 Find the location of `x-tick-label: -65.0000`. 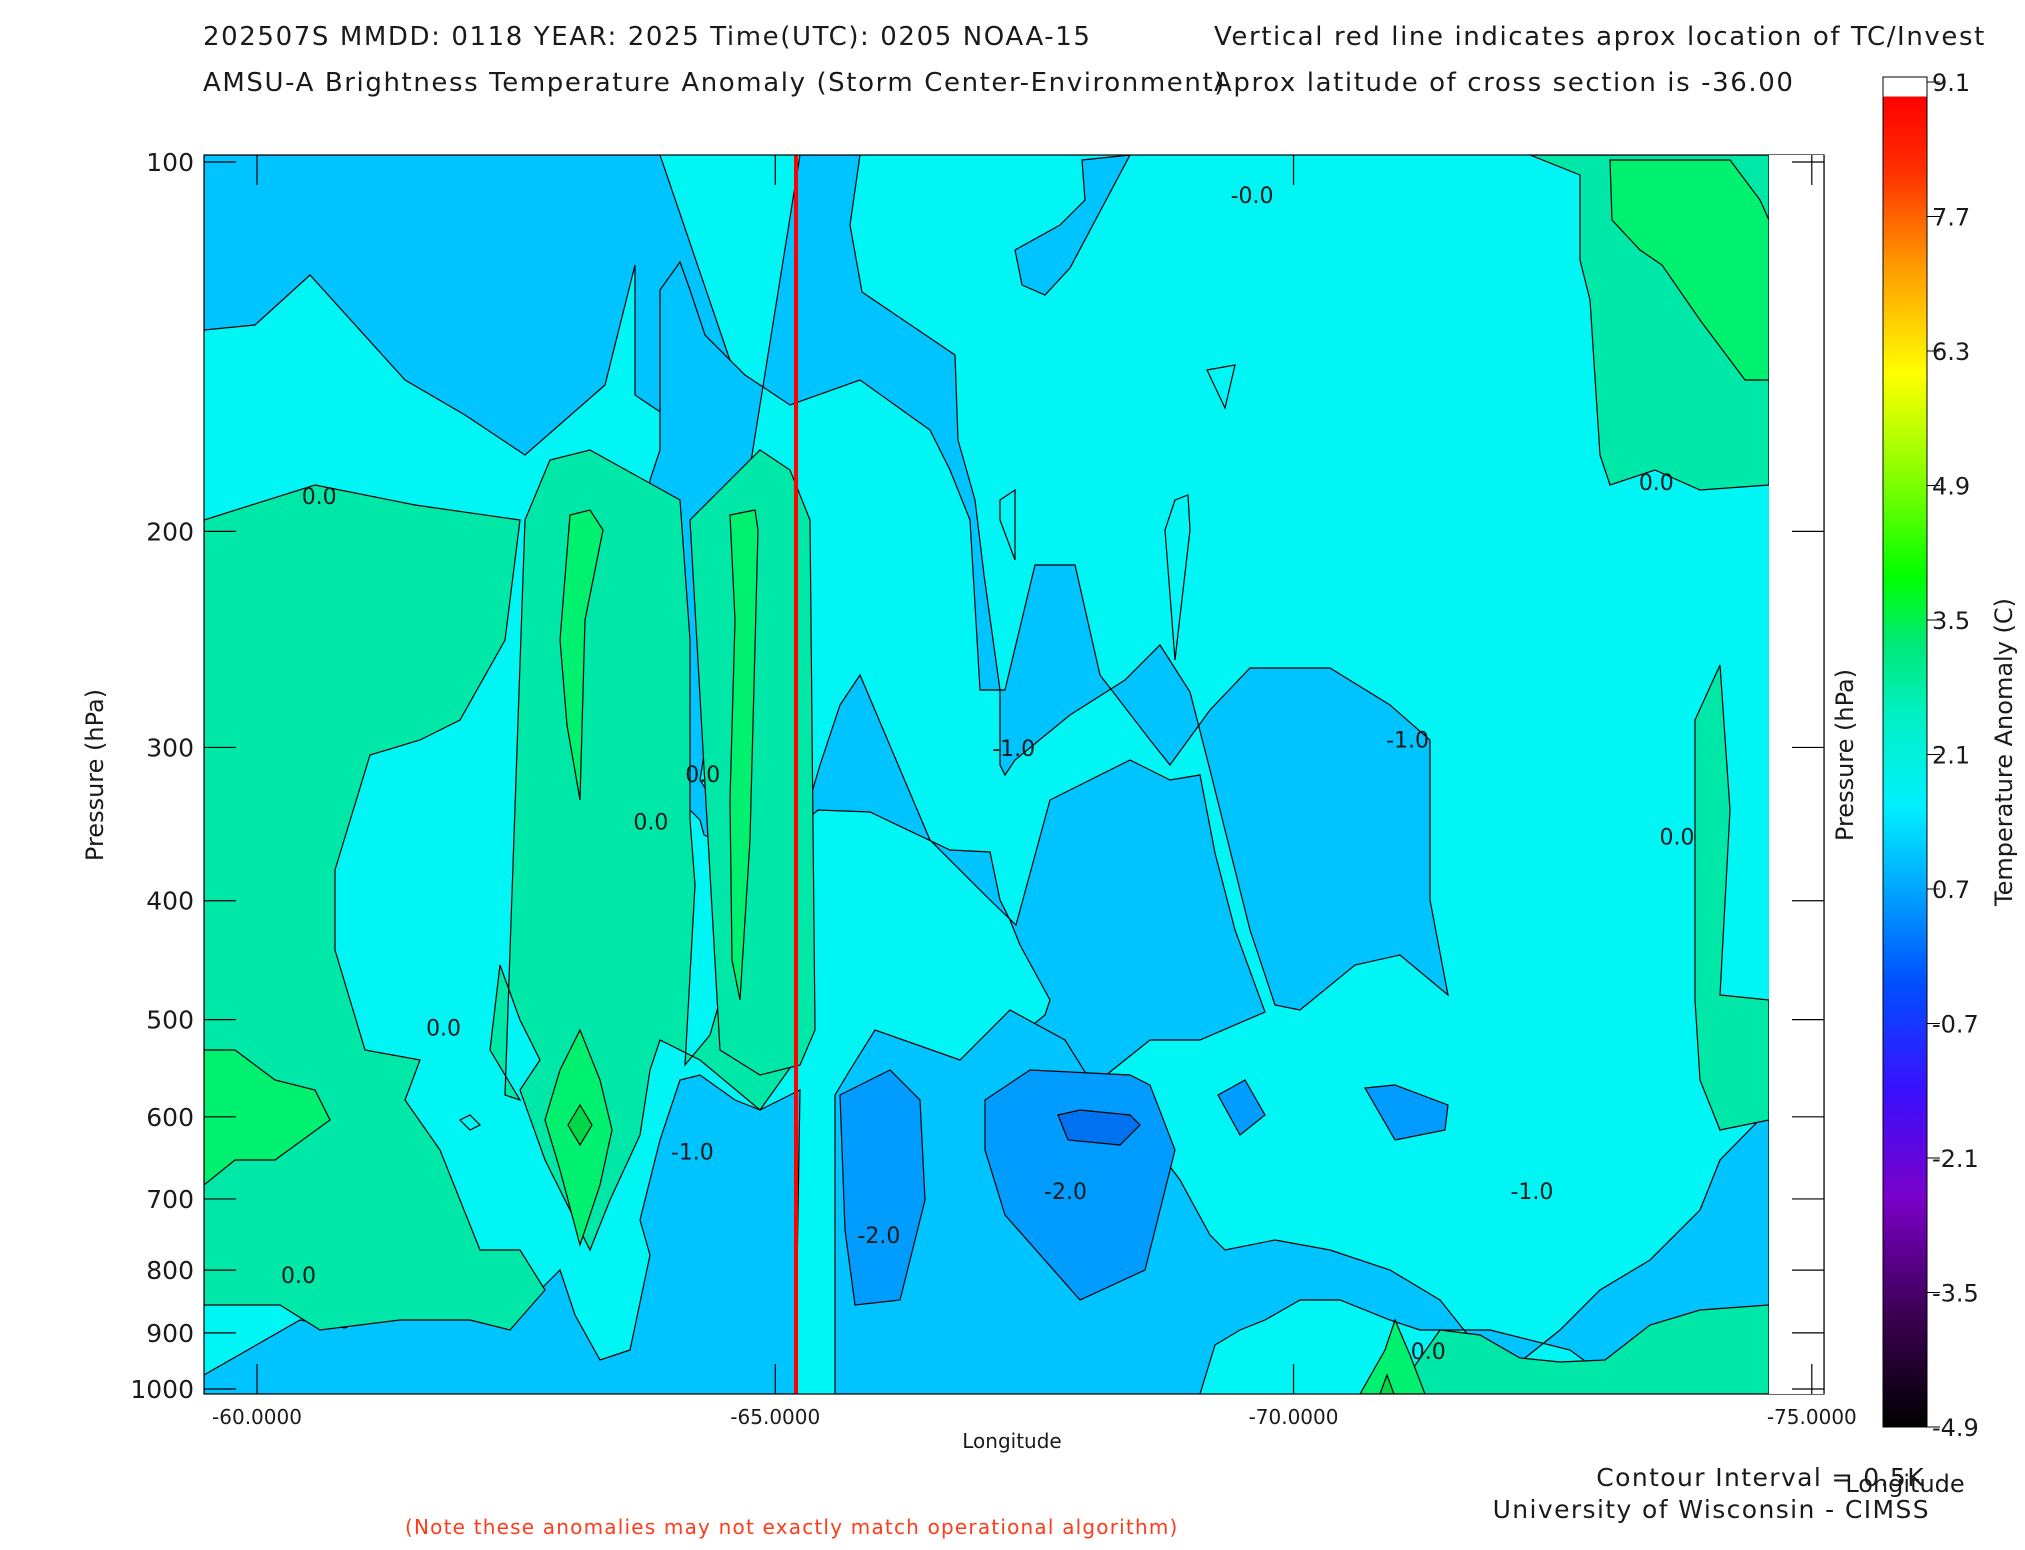

x-tick-label: -65.0000 is located at coordinates (775, 1417).